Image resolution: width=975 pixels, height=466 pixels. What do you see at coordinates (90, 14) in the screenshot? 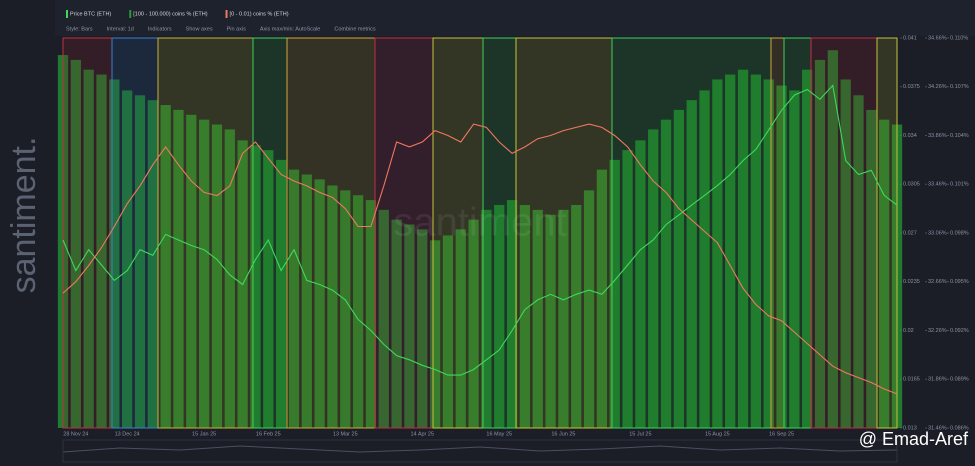
I see `legend-item: Price BTC (ETH)` at bounding box center [90, 14].